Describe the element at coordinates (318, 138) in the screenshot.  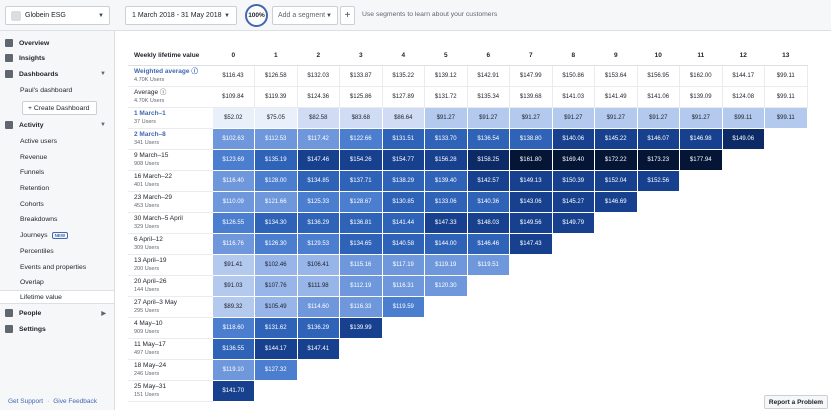
I see `value-cell: $117.42` at that location.